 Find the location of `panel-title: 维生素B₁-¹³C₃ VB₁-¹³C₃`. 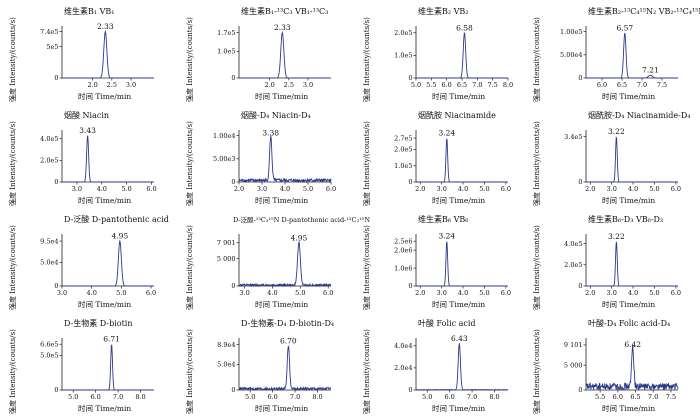

panel-title: 维生素B₁-¹³C₃ VB₁-¹³C₃ is located at coordinates (285, 11).